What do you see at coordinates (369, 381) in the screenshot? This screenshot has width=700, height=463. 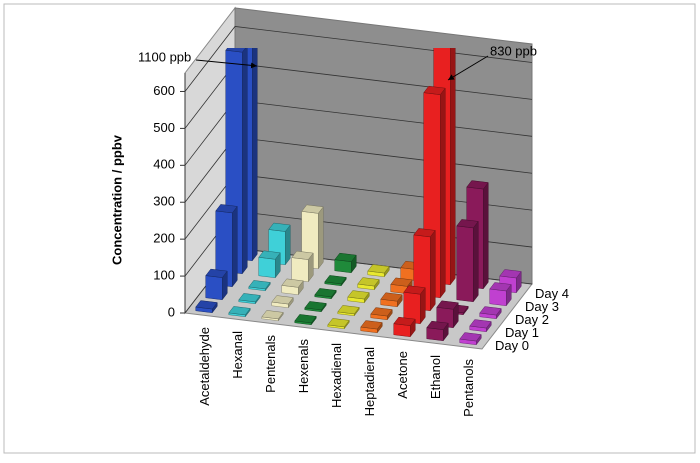 I see `x-tick-label: Heptadienal` at bounding box center [369, 381].